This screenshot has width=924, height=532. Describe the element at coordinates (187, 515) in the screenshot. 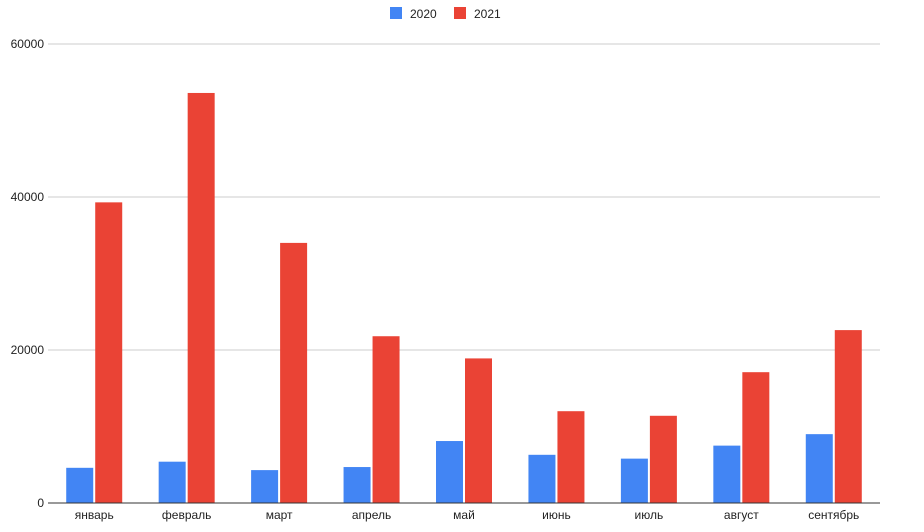

I see `x-tick-label: февраль` at that location.